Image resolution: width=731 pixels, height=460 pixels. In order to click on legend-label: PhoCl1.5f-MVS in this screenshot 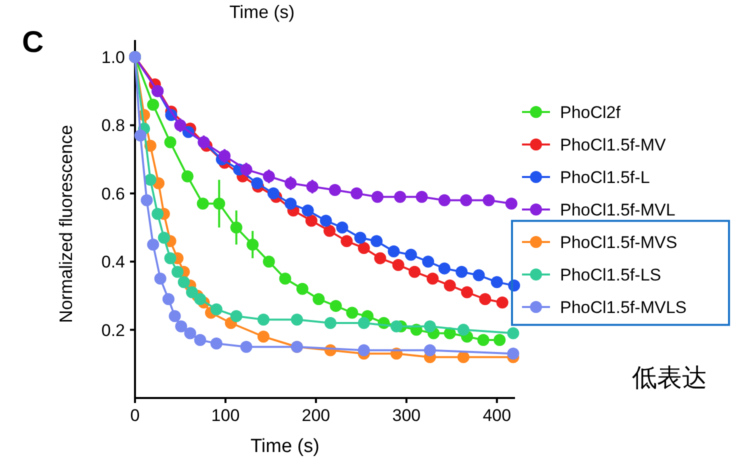, I will do `click(619, 242)`.